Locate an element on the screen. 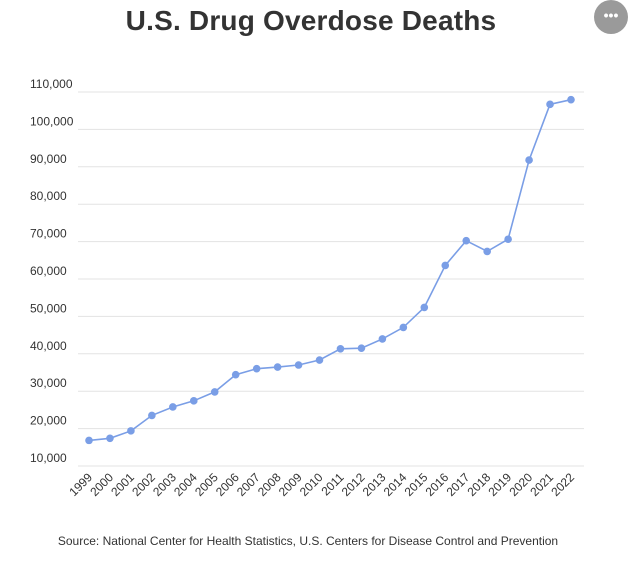 Image resolution: width=636 pixels, height=571 pixels. y-tick-label: 80,000 is located at coordinates (48, 196).